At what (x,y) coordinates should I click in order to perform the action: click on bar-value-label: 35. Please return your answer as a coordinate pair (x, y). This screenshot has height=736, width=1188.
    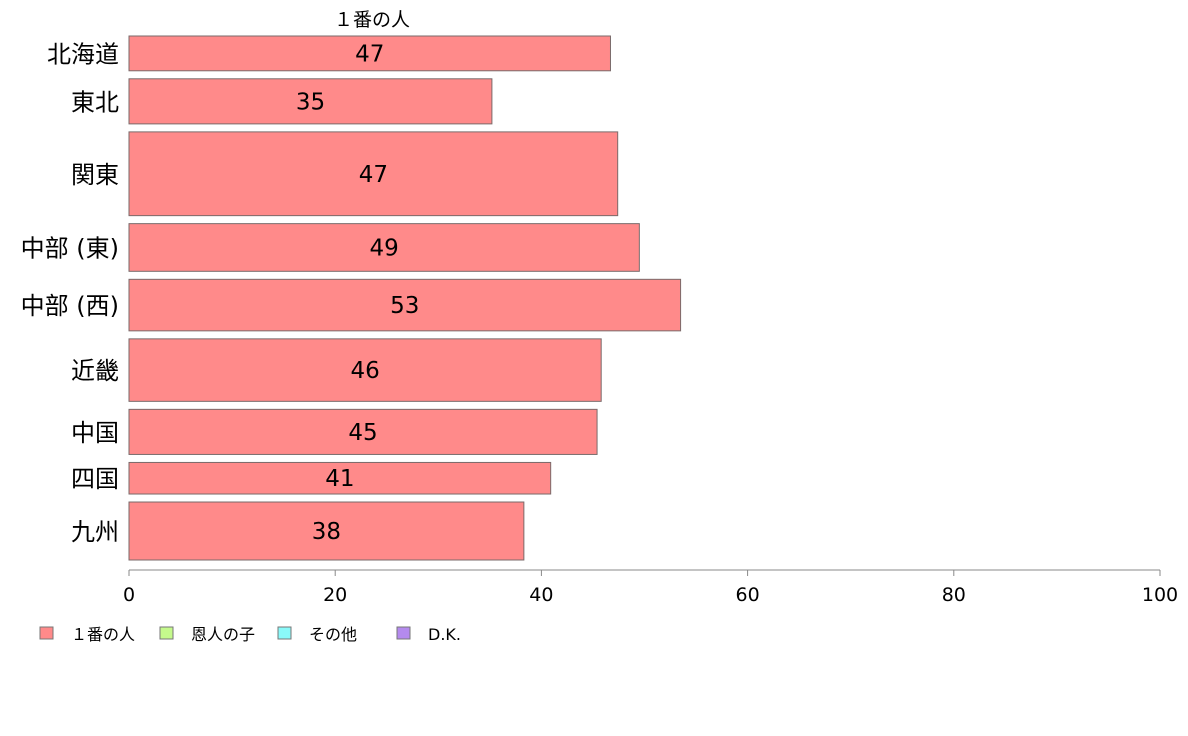
    Looking at the image, I should click on (310, 102).